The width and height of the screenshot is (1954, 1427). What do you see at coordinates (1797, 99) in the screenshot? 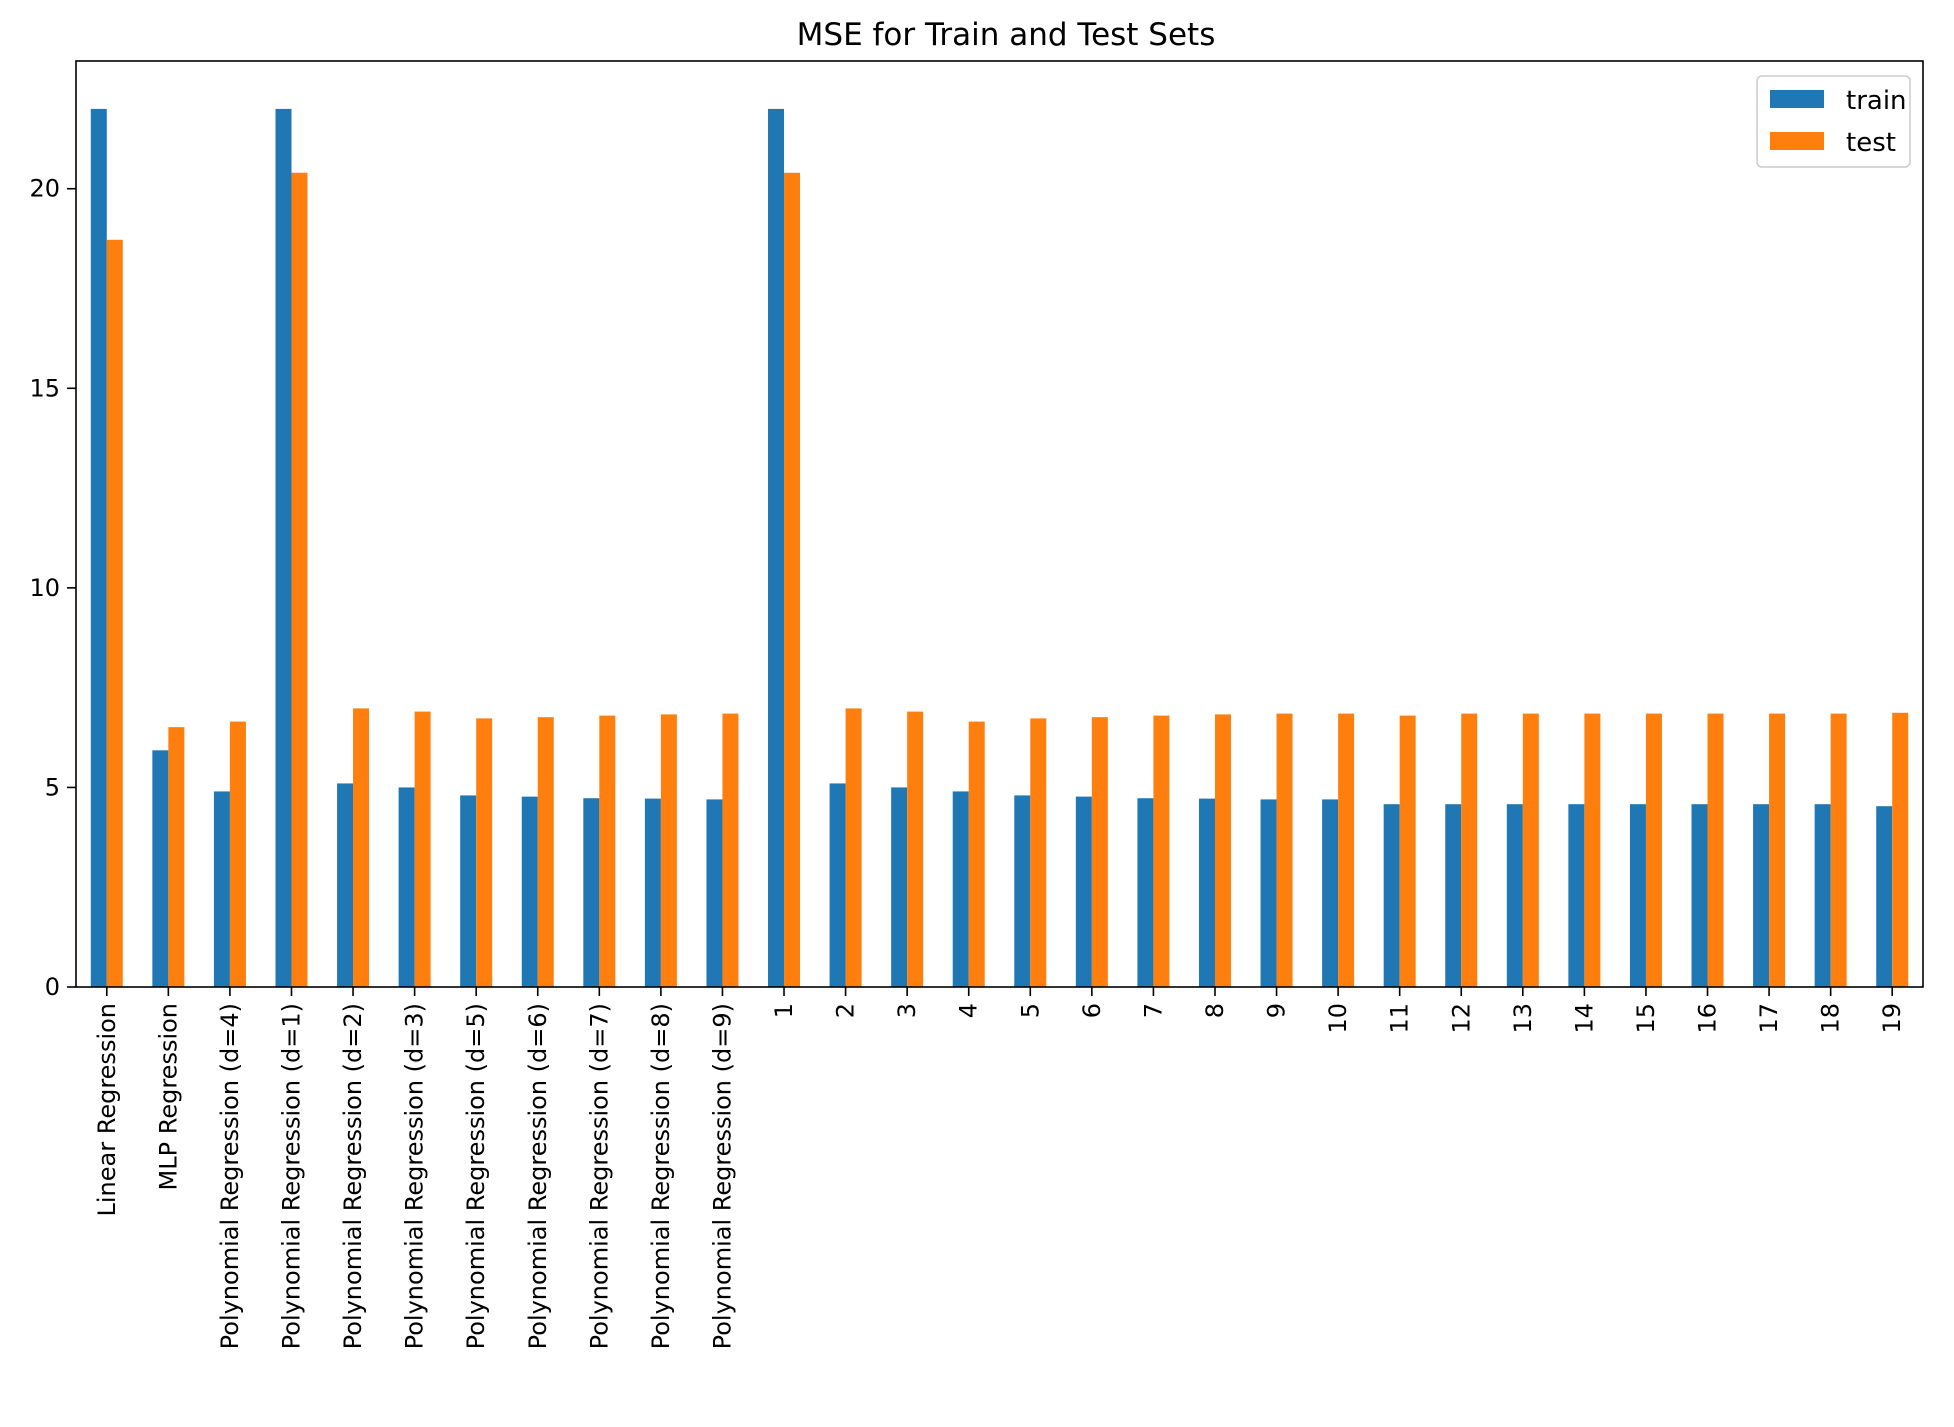
I see `legend-swatch-train` at bounding box center [1797, 99].